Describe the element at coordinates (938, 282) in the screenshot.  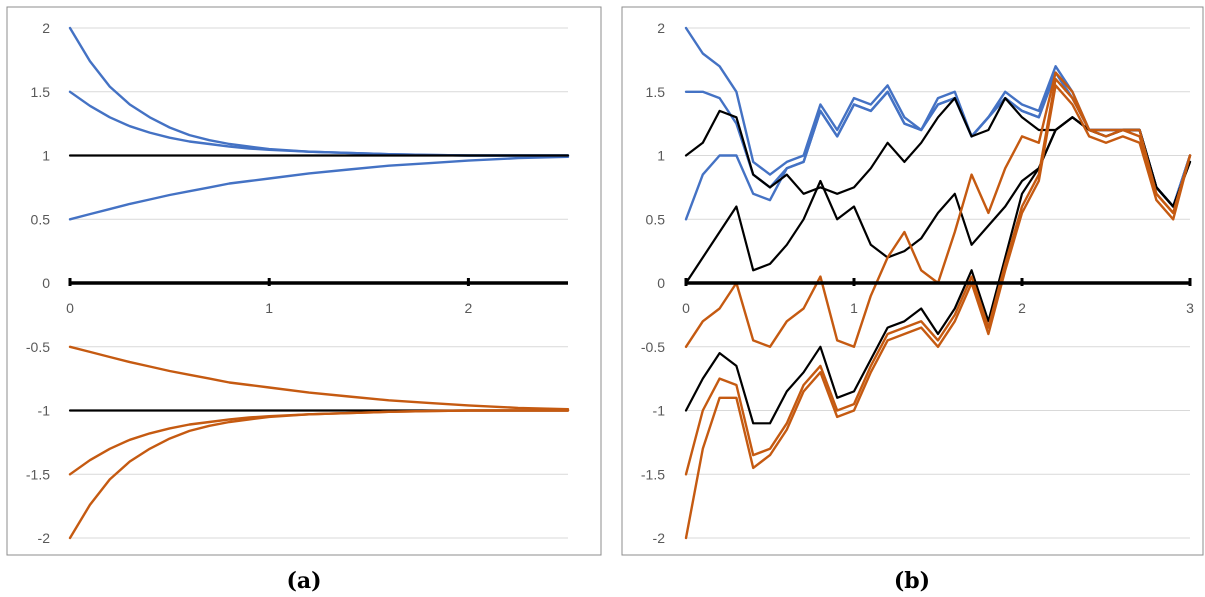
I see `chart-b-x-axis` at that location.